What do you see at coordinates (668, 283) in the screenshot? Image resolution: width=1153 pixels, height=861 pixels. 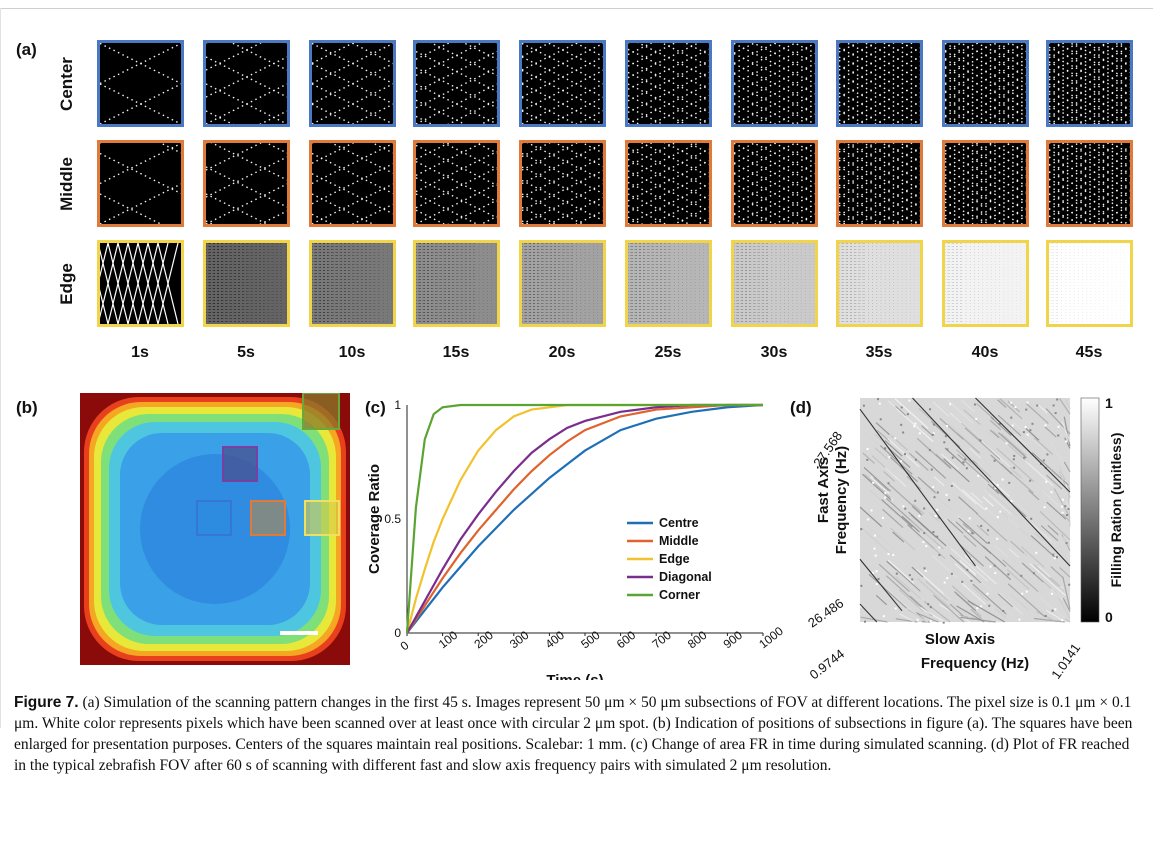 I see `scan-tile-edge-25s` at bounding box center [668, 283].